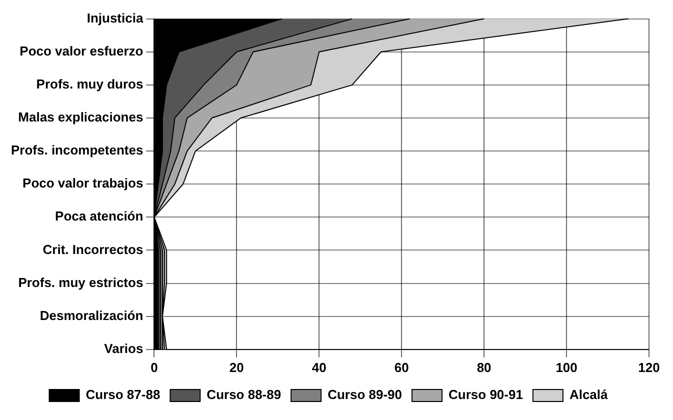  Describe the element at coordinates (319, 367) in the screenshot. I see `x-tick-label: 40` at that location.